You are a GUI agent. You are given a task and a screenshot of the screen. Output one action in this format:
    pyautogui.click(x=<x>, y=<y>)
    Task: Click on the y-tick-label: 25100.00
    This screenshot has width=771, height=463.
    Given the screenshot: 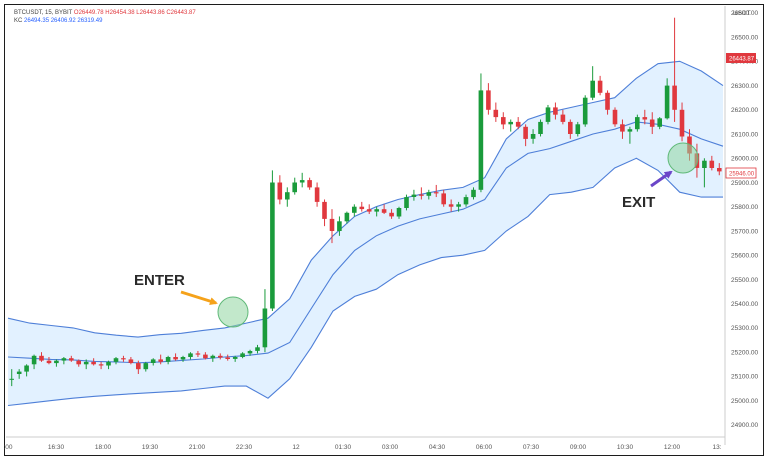 What is the action you would take?
    pyautogui.click(x=744, y=377)
    